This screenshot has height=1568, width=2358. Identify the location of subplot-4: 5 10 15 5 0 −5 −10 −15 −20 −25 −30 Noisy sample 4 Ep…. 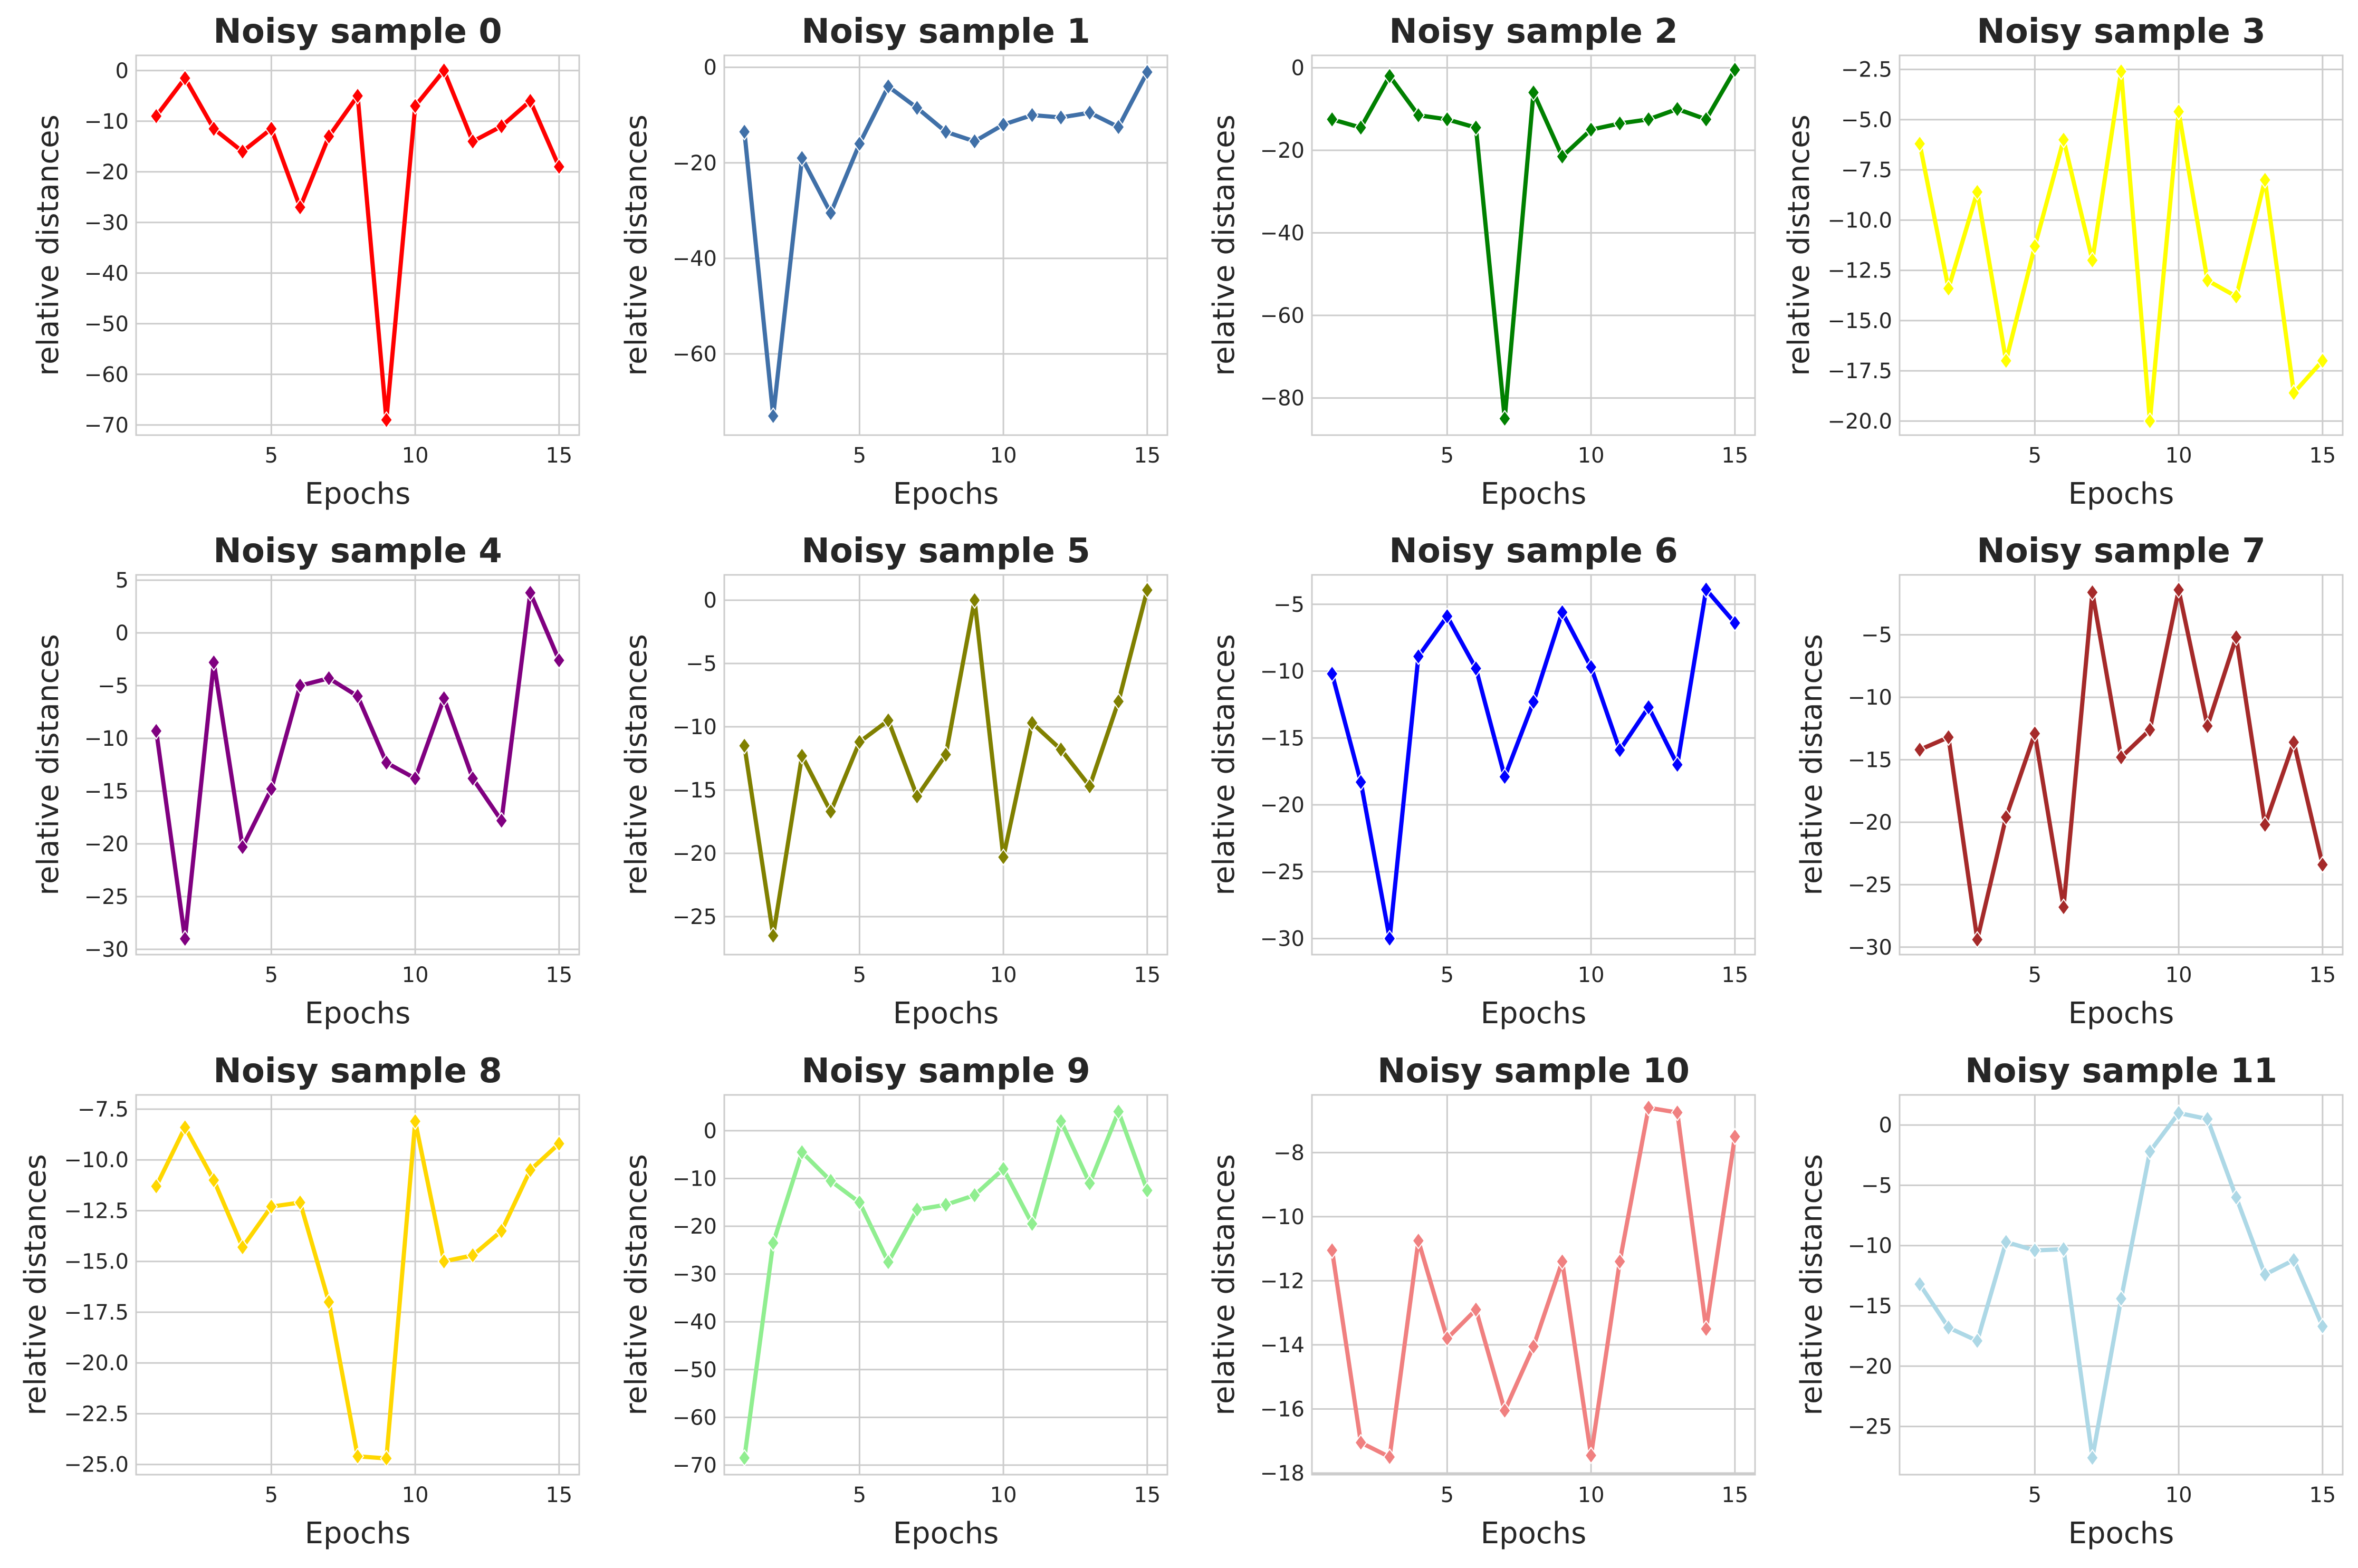
(305, 782).